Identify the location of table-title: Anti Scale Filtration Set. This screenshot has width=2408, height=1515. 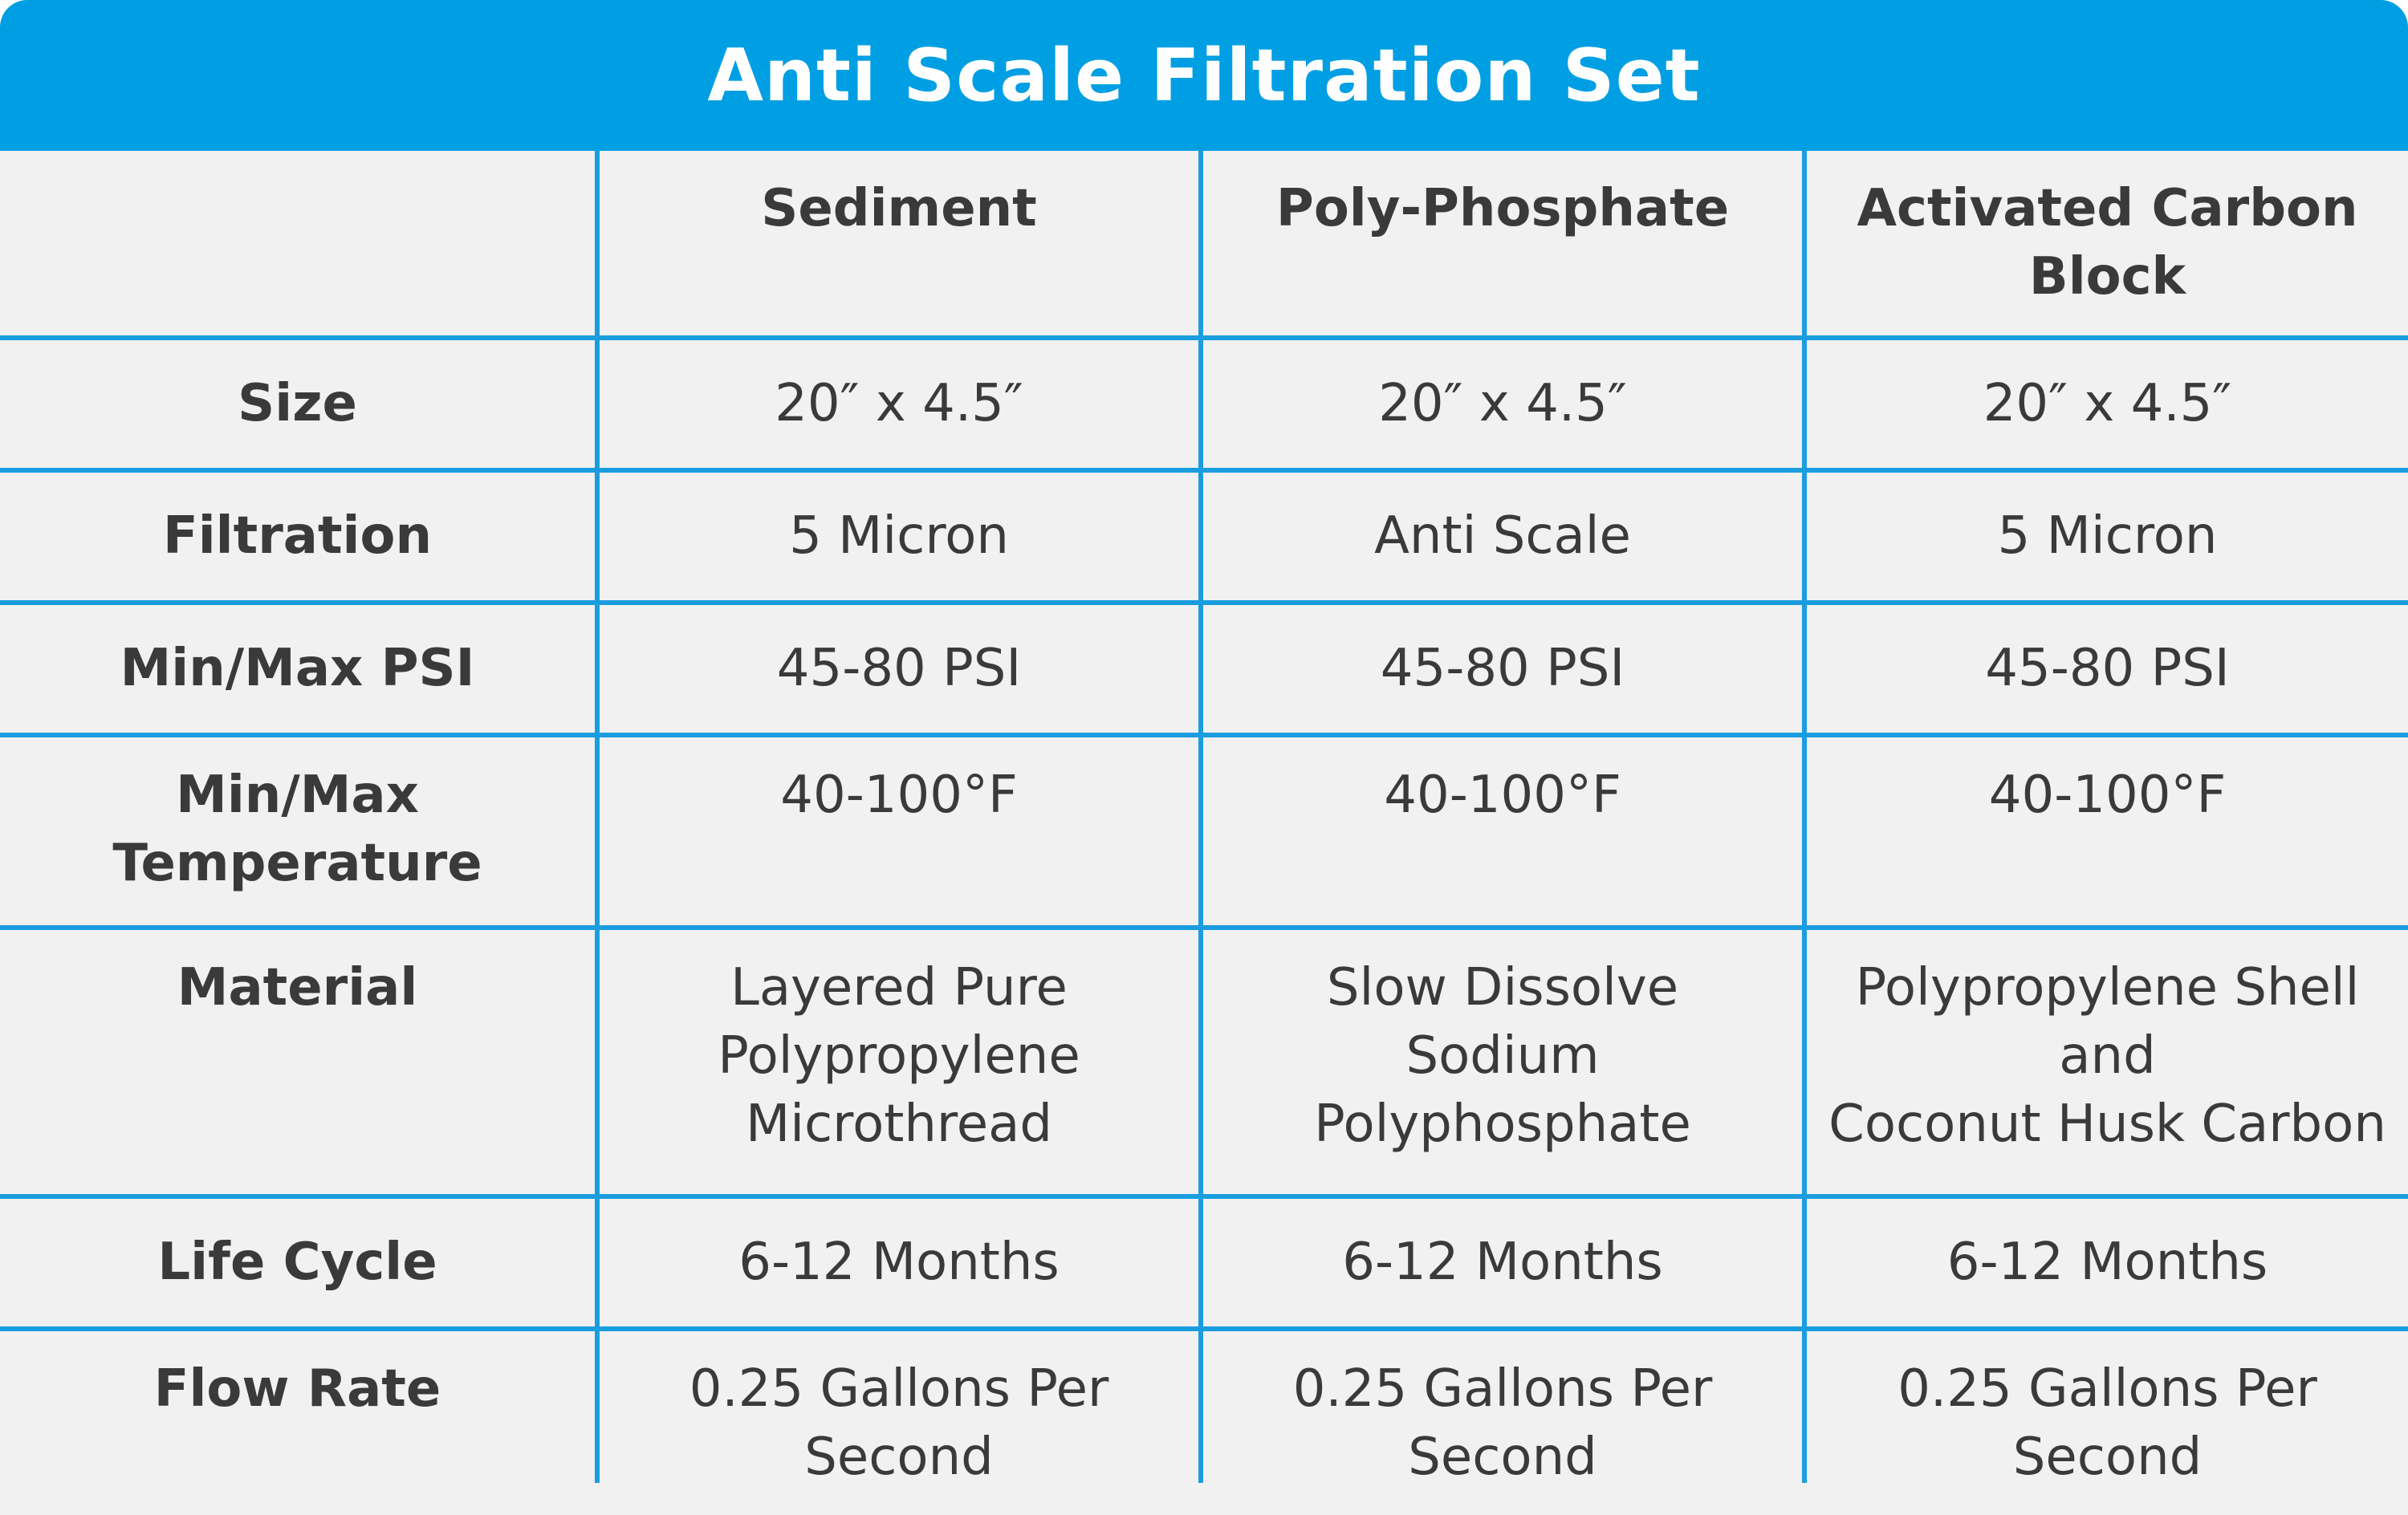
(1204, 76).